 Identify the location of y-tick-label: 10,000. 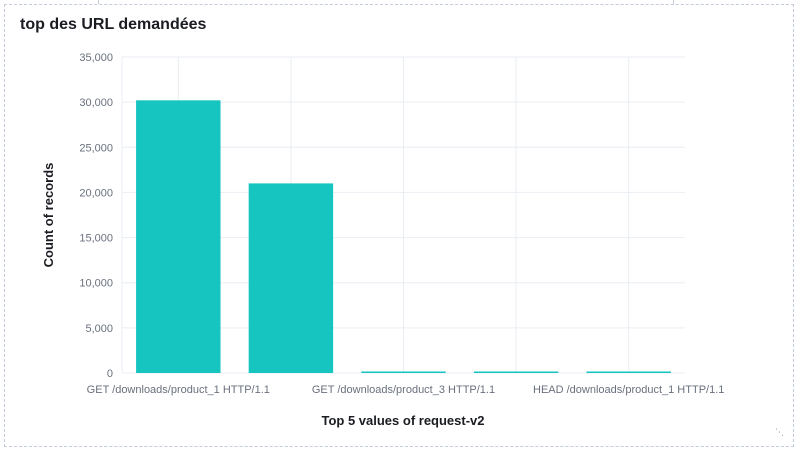
(96, 284).